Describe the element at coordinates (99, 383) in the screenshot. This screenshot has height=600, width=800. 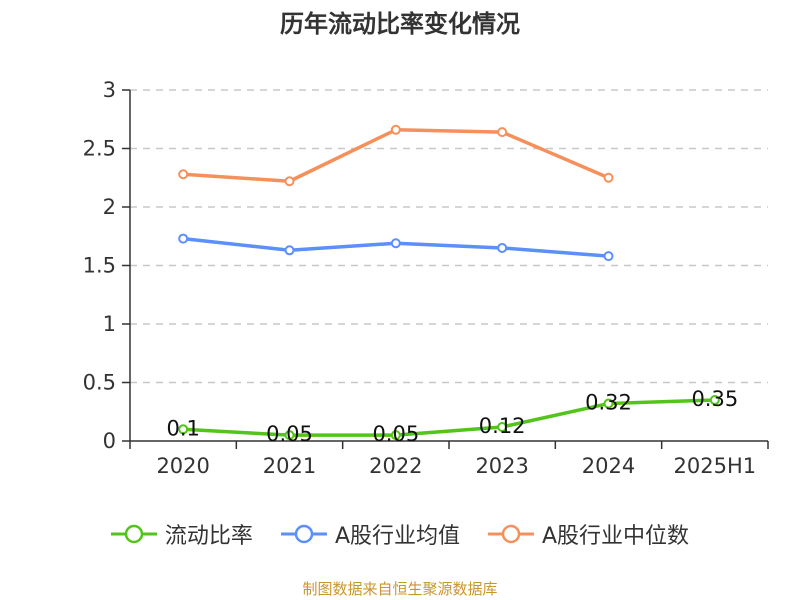
I see `y-tick-label: 0.5` at that location.